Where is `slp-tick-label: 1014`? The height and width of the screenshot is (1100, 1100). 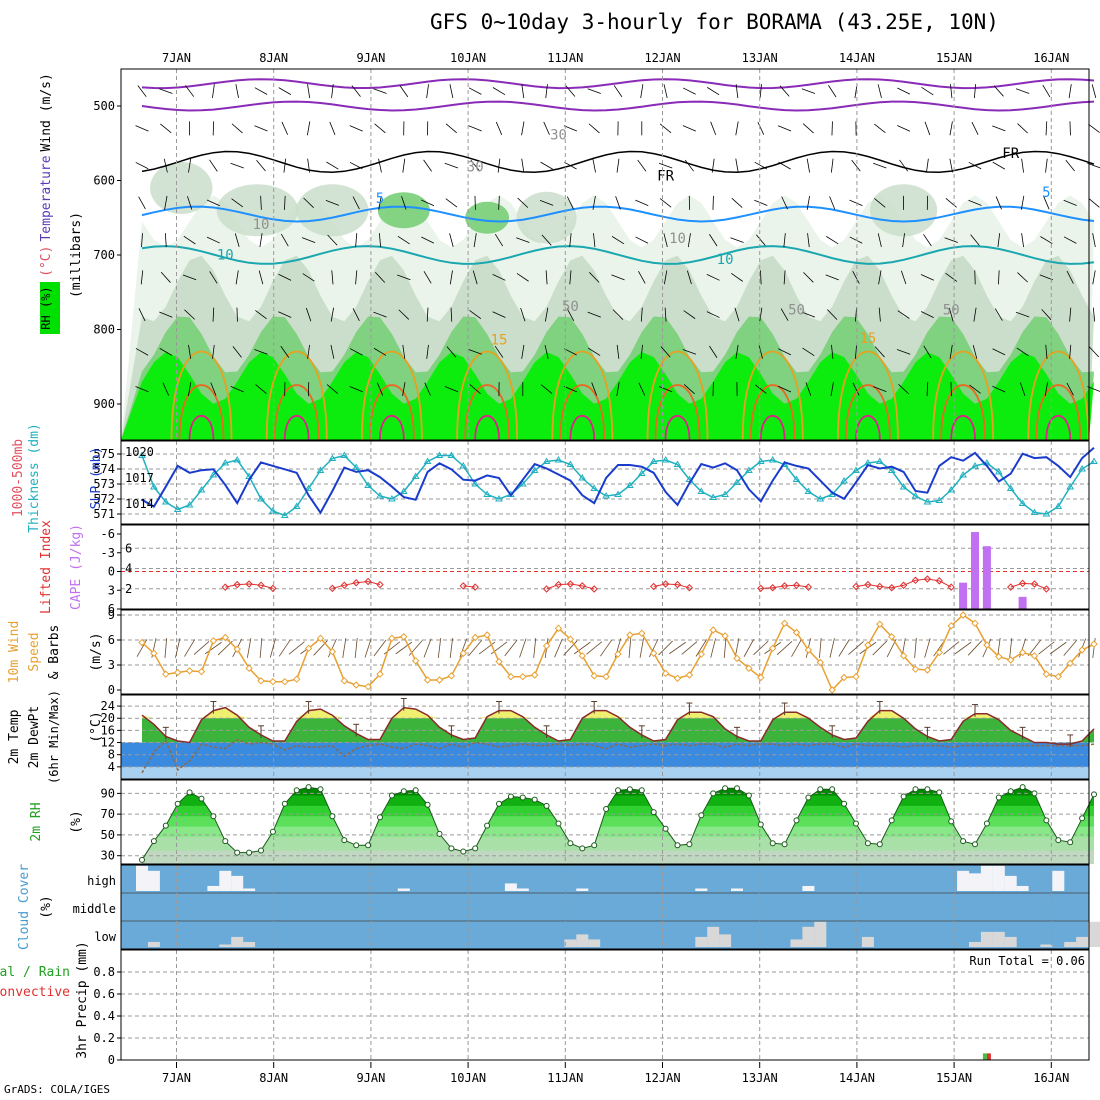 slp-tick-label: 1014 is located at coordinates (139, 504).